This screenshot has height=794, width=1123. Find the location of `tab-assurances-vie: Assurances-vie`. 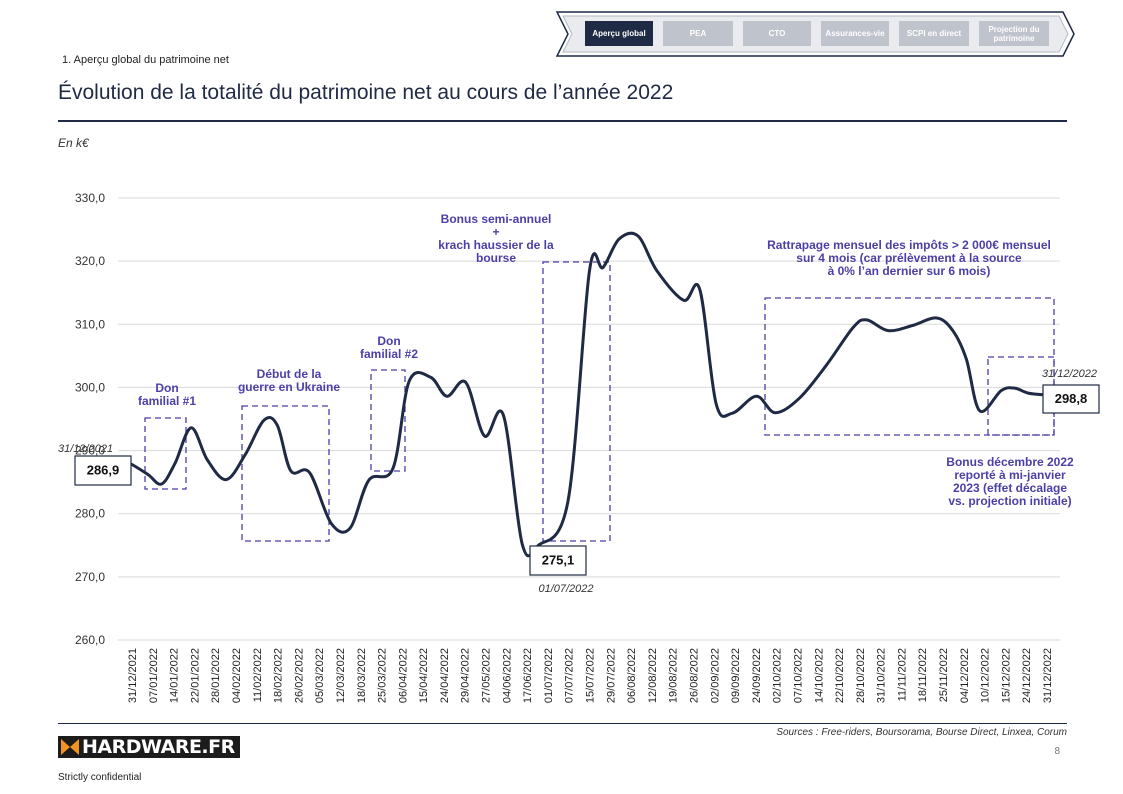

tab-assurances-vie: Assurances-vie is located at coordinates (855, 33).